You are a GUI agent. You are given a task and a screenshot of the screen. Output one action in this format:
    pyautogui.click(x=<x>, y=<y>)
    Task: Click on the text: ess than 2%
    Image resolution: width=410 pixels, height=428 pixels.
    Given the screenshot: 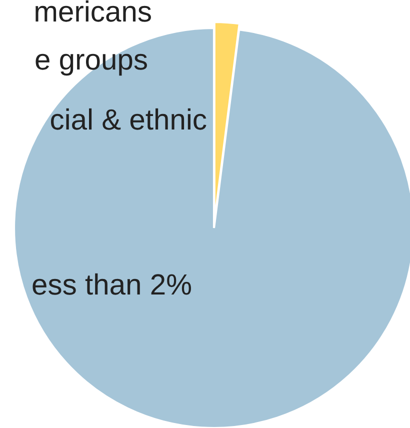 What is the action you would take?
    pyautogui.click(x=111, y=284)
    